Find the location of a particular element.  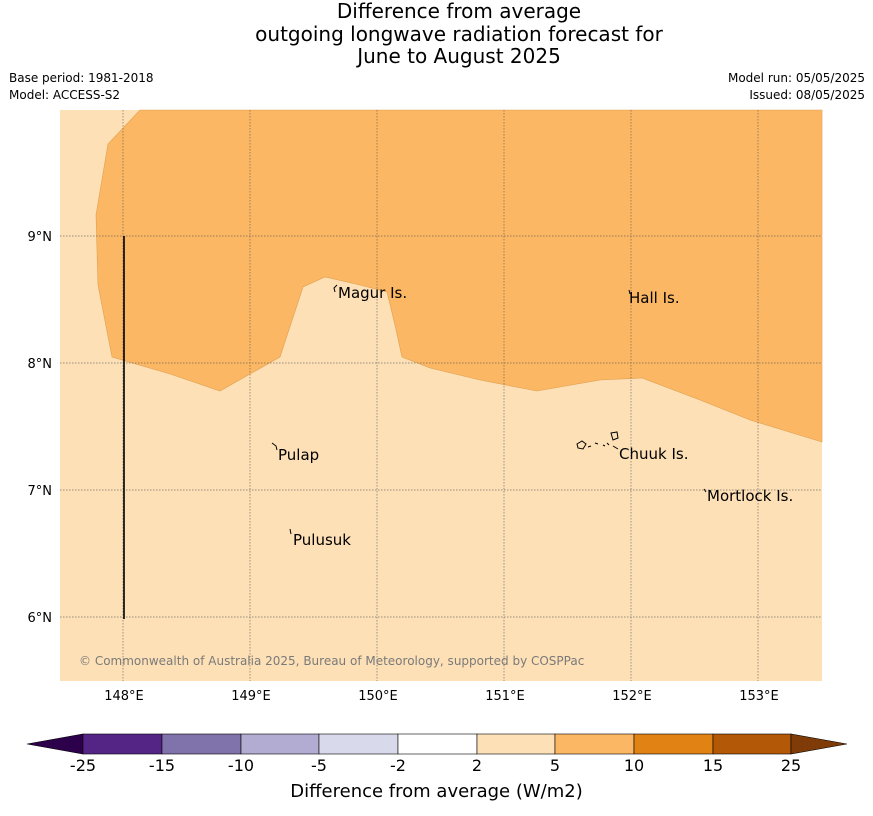

colorbar-tick-2: -15 is located at coordinates (162, 765).